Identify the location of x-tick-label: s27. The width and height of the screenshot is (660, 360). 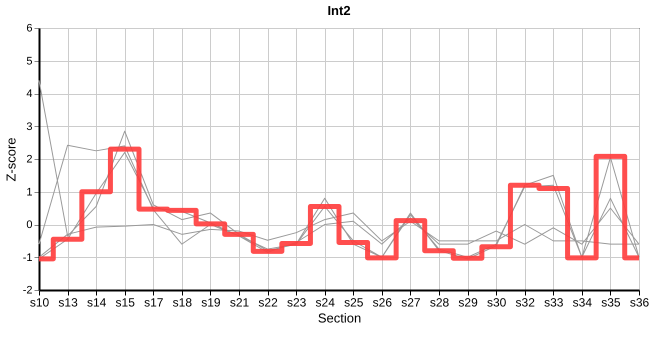
(411, 303).